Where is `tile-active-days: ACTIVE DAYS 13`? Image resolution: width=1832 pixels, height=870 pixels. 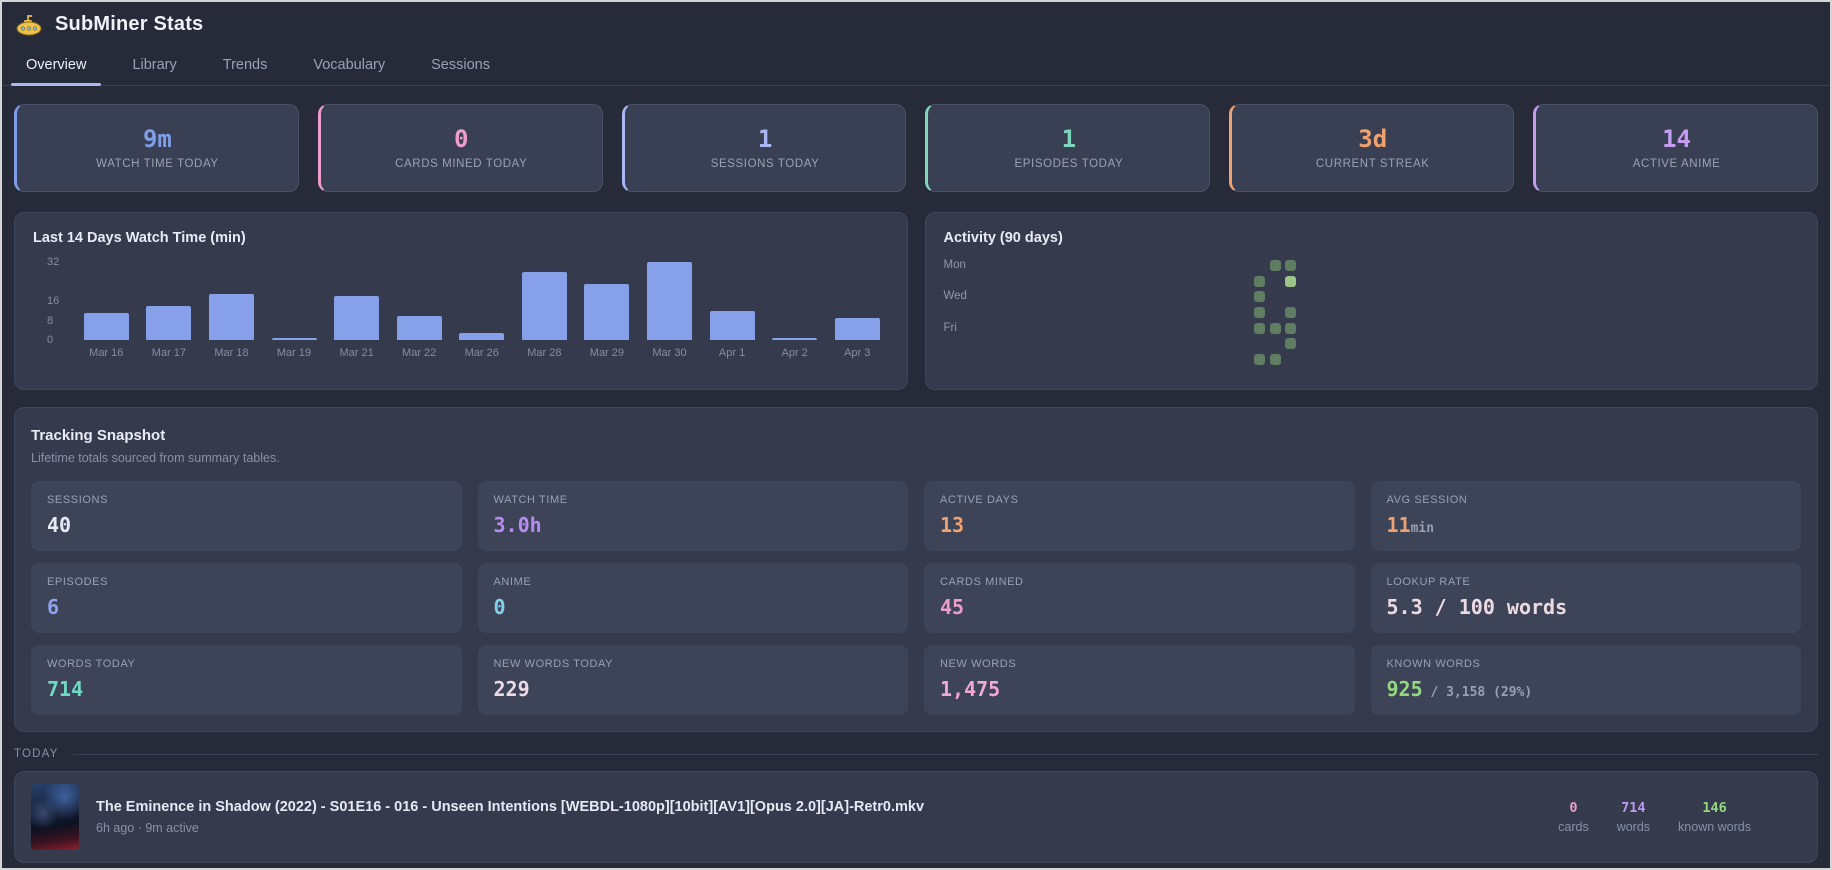 tile-active-days: ACTIVE DAYS 13 is located at coordinates (1139, 516).